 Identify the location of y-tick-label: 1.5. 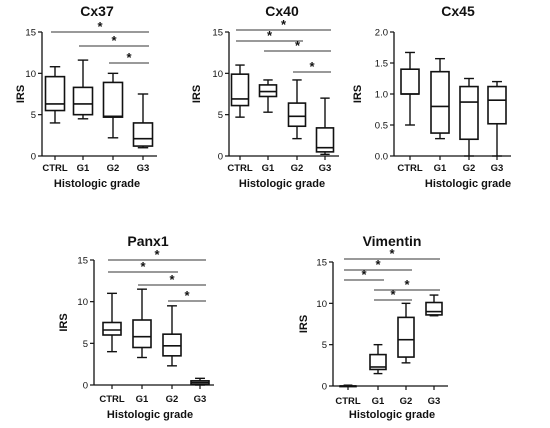
(381, 64).